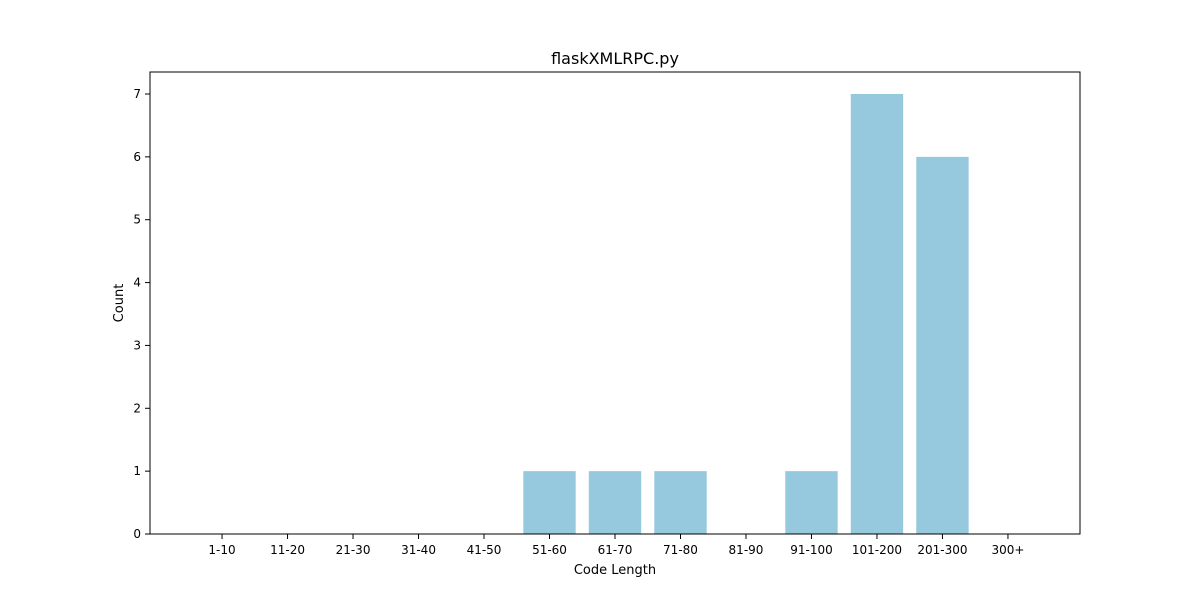  What do you see at coordinates (137, 534) in the screenshot?
I see `y-tick-label: 0` at bounding box center [137, 534].